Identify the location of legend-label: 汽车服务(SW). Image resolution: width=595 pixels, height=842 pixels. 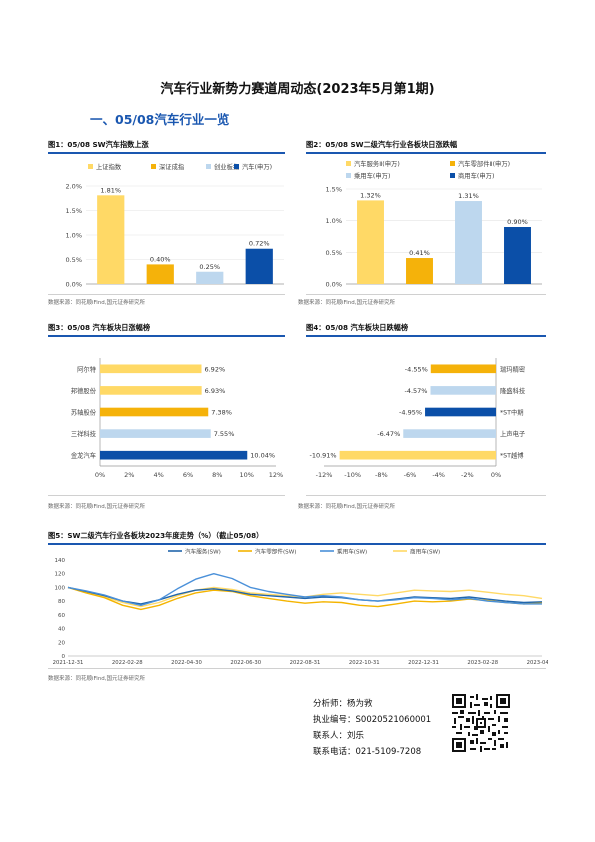
(203, 552).